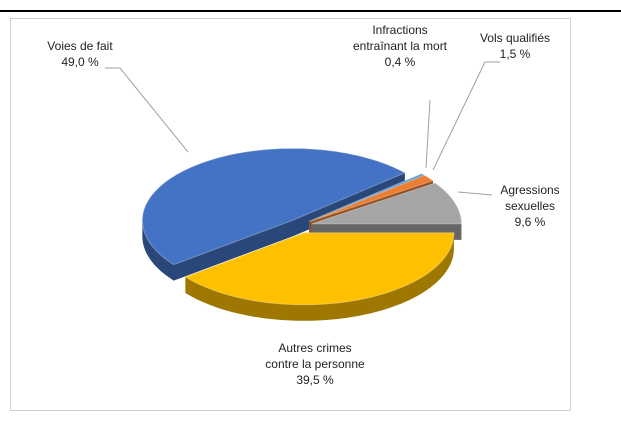 The width and height of the screenshot is (621, 427). Describe the element at coordinates (400, 38) in the screenshot. I see `category-label: Infractions entraînant la mort` at that location.